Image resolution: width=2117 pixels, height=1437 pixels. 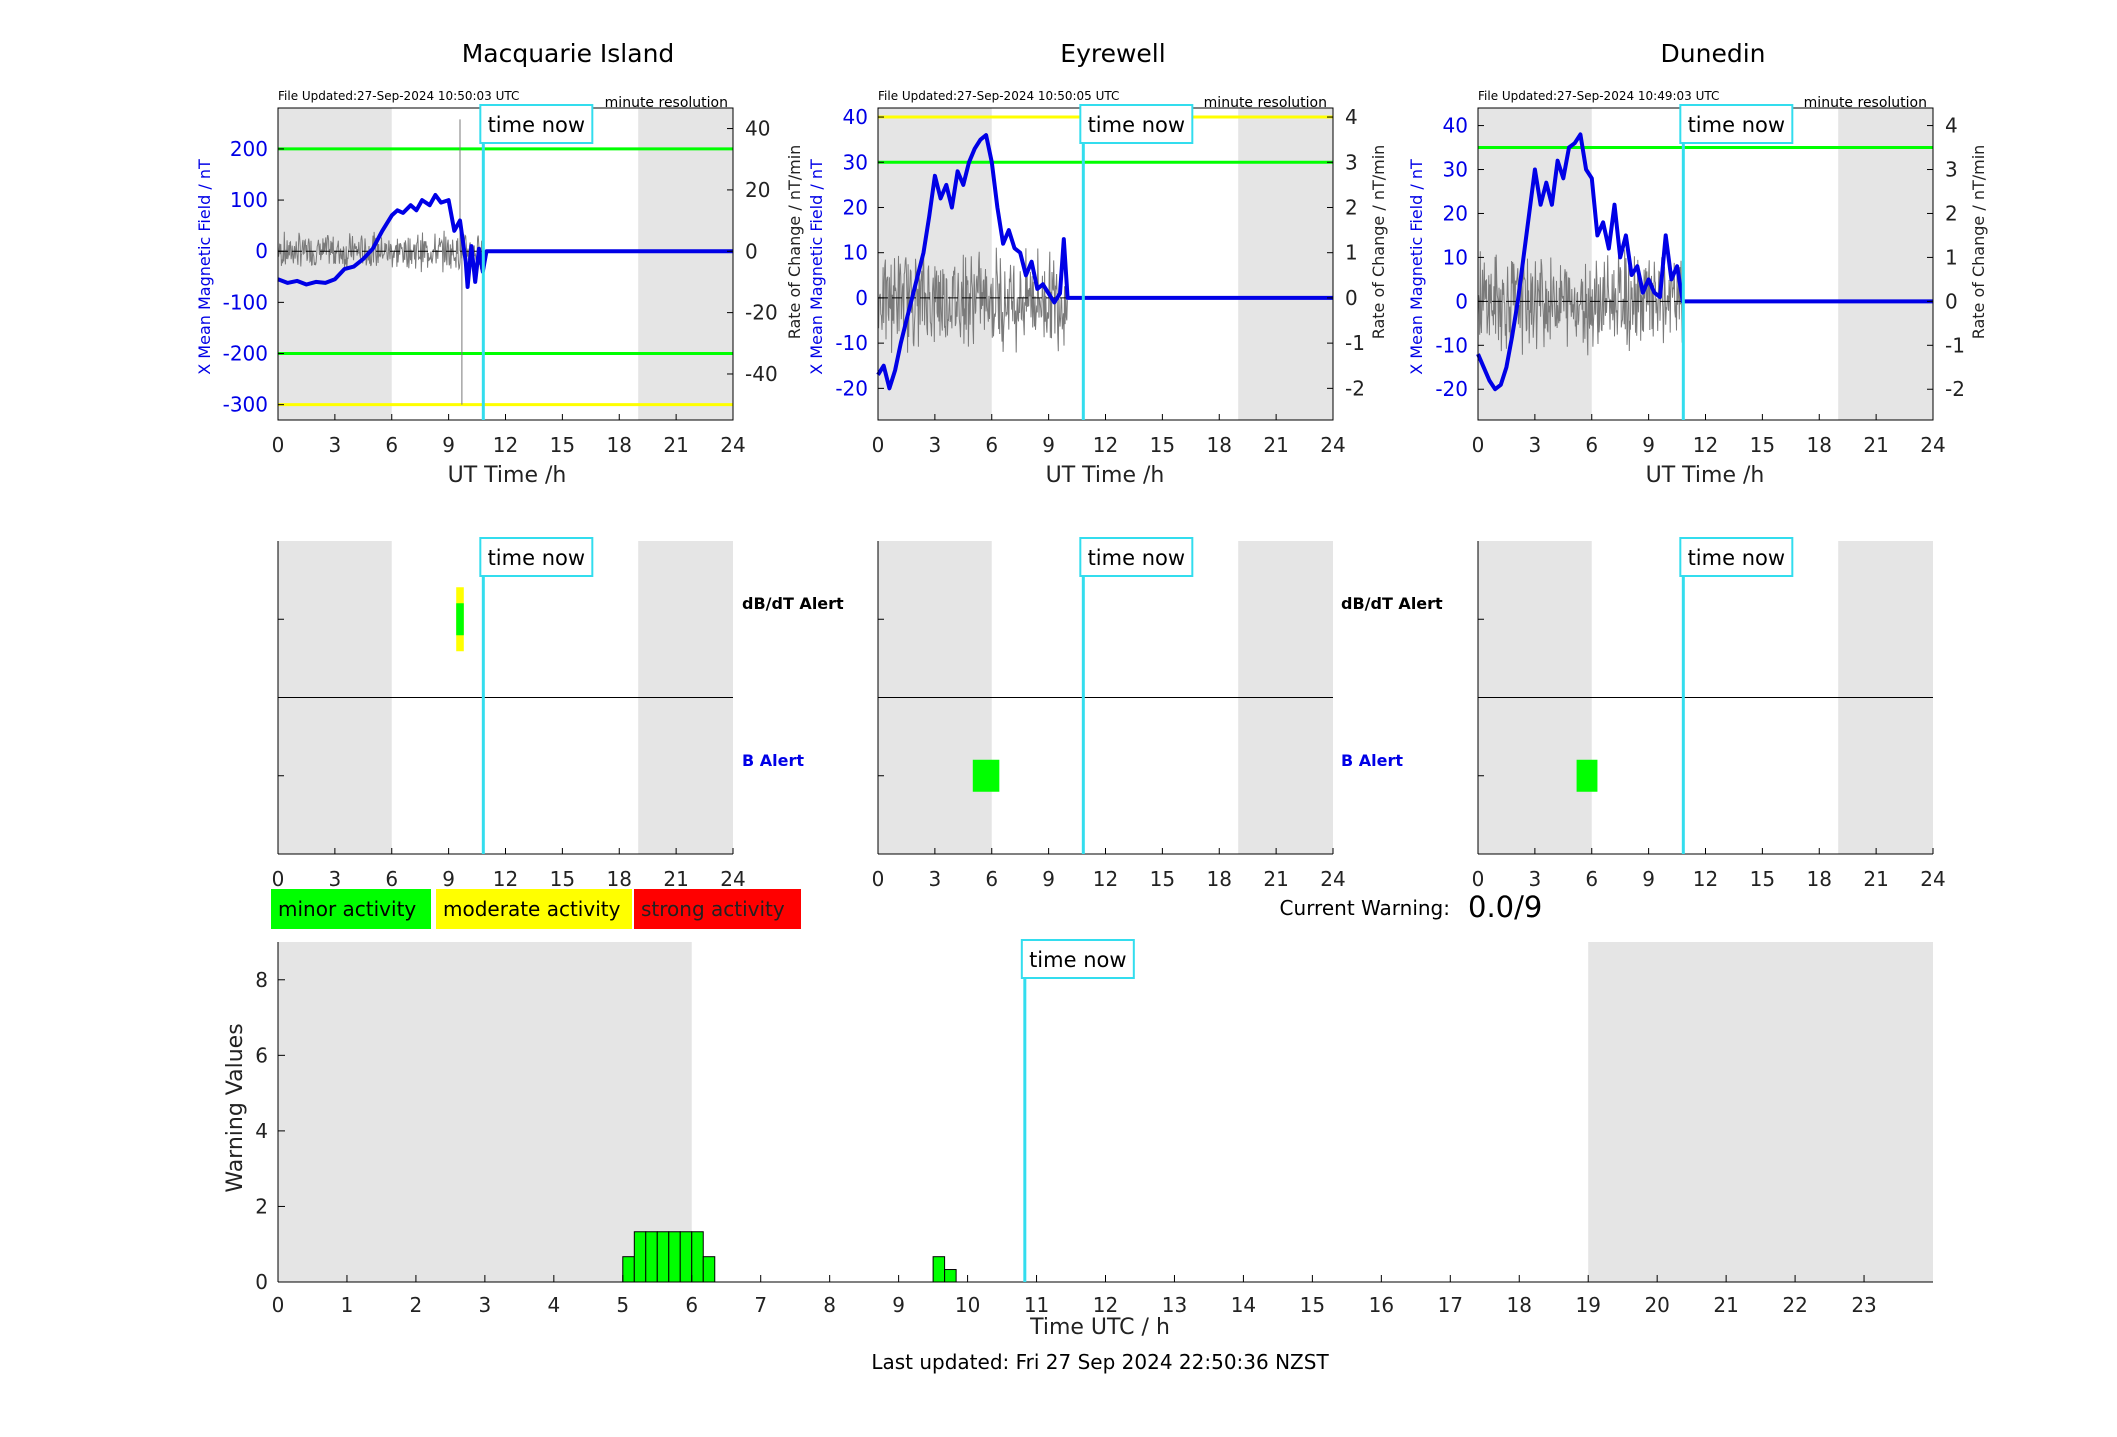 I want to click on field-series-line, so click(x=505, y=241).